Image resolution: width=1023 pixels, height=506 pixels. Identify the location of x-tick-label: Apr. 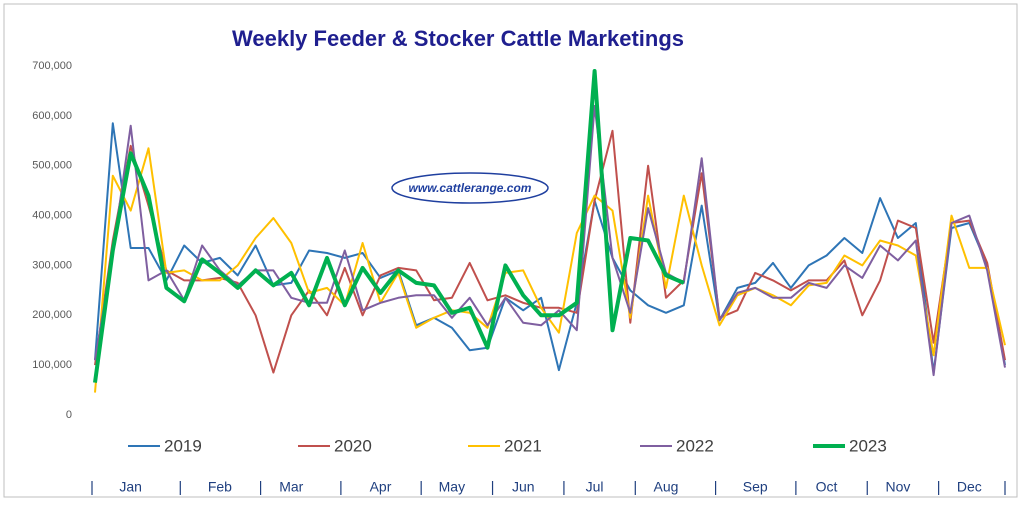
(381, 487).